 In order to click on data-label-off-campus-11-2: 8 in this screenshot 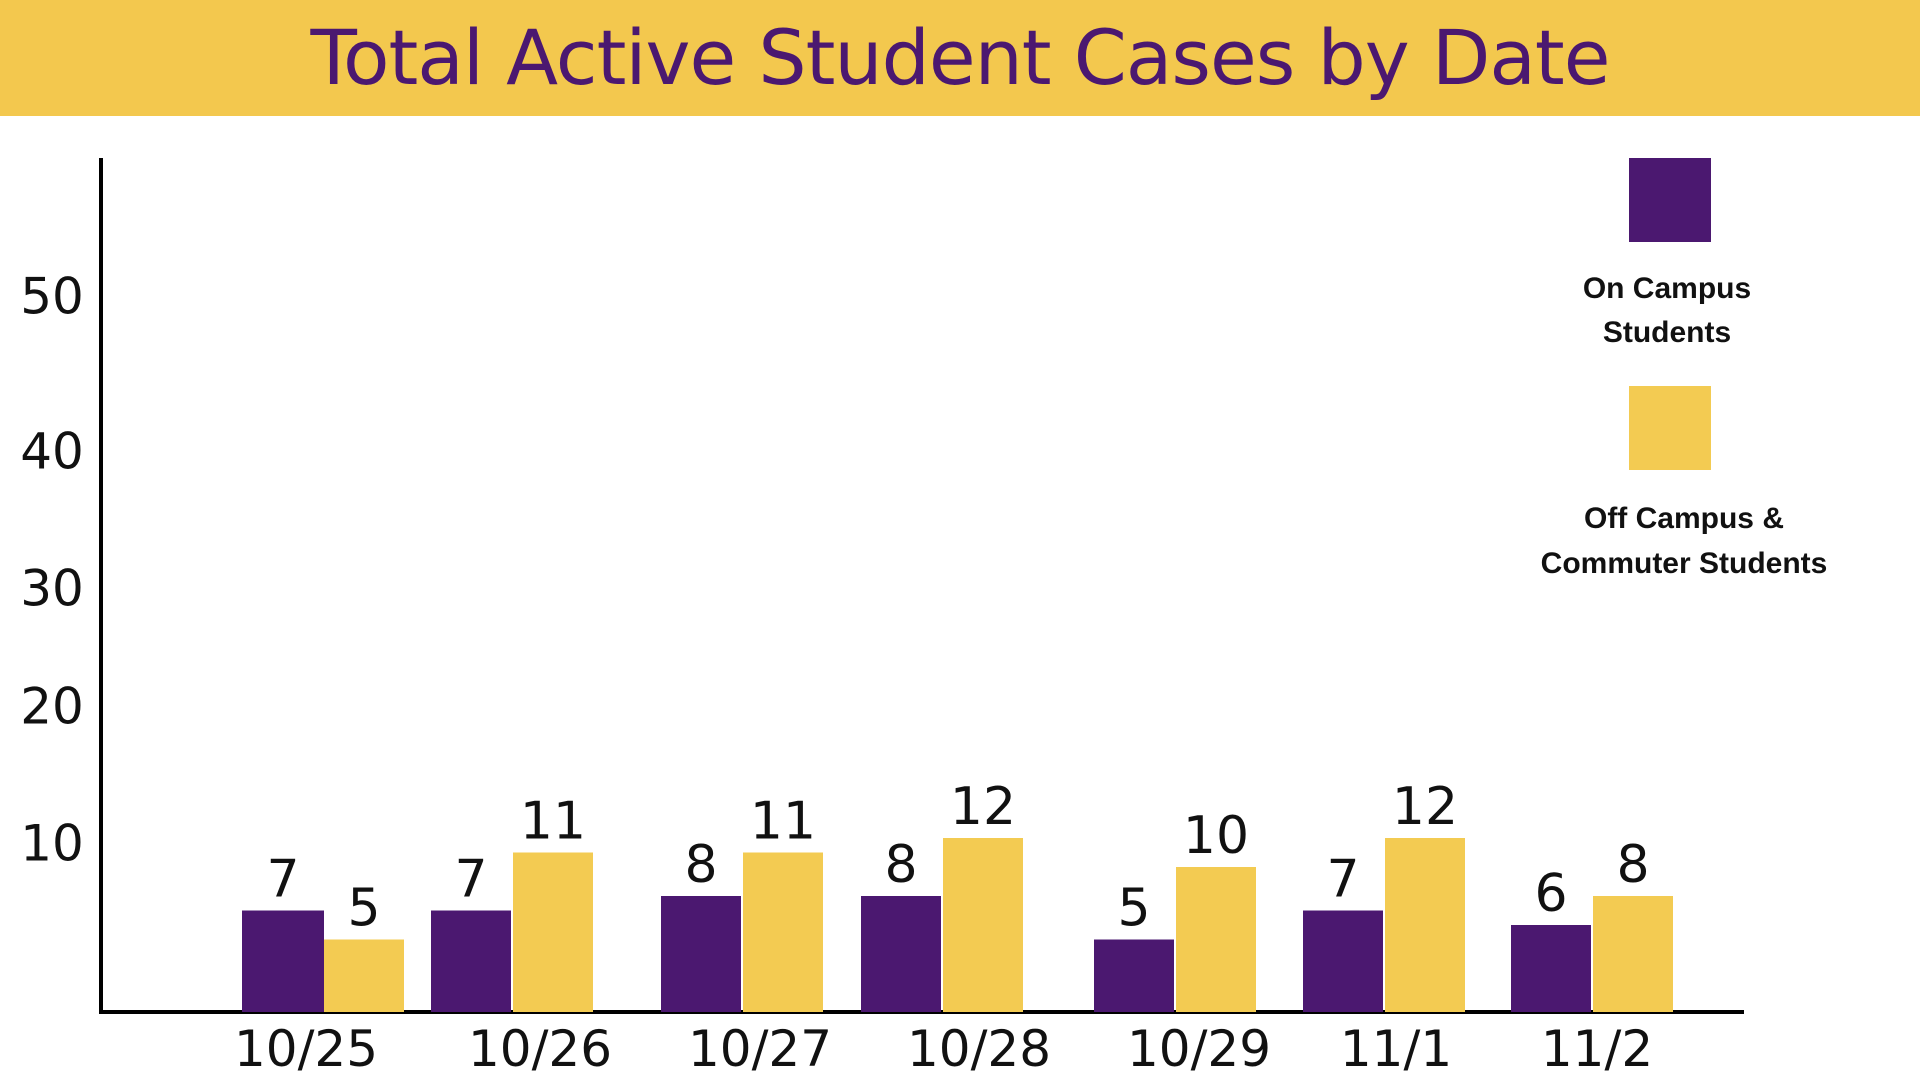, I will do `click(1632, 865)`.